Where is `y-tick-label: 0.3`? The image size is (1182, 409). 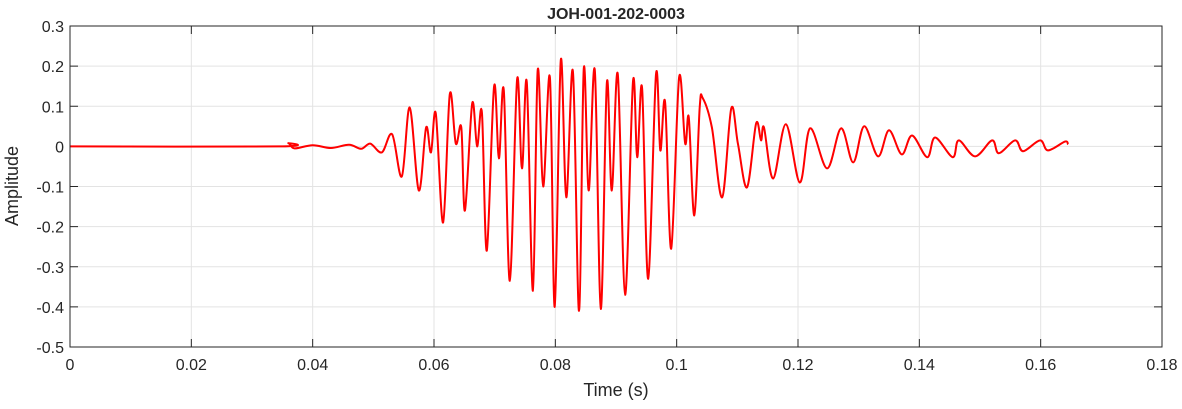
y-tick-label: 0.3 is located at coordinates (53, 27).